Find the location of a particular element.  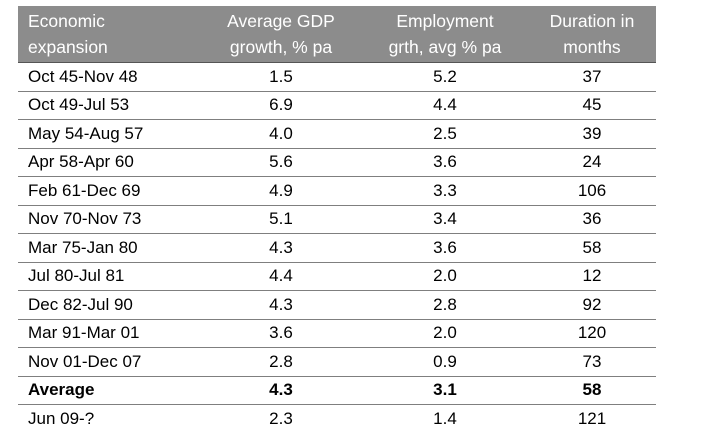

duration-cell: 121 is located at coordinates (592, 415).